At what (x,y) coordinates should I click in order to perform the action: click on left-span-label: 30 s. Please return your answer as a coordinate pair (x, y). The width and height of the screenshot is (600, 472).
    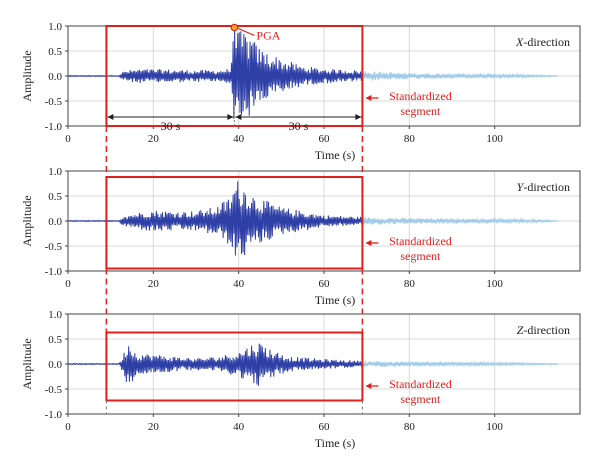
    Looking at the image, I should click on (171, 126).